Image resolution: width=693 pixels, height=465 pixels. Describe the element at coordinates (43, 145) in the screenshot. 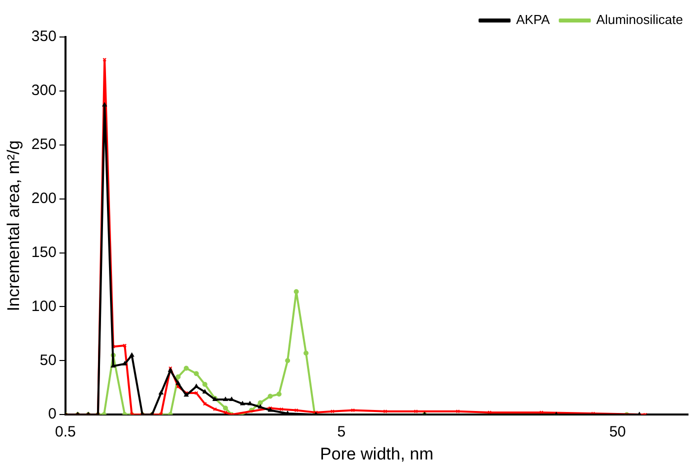

I see `y-tick-label: 250` at that location.